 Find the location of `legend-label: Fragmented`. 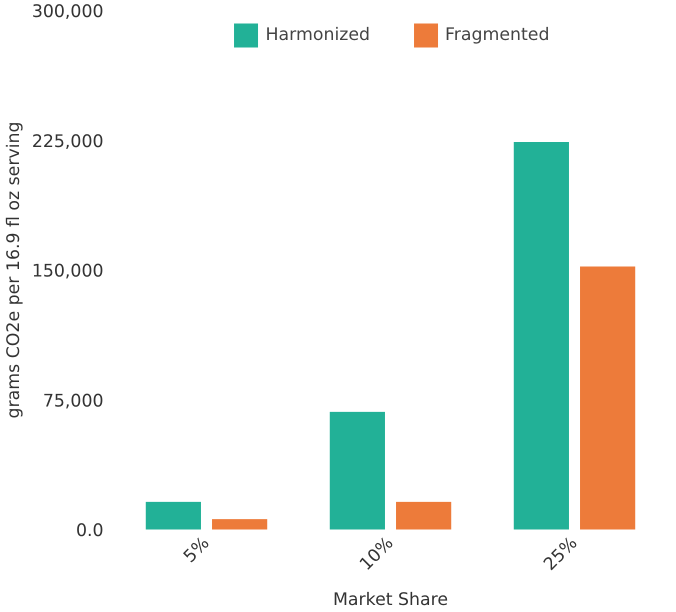

legend-label: Fragmented is located at coordinates (497, 35).